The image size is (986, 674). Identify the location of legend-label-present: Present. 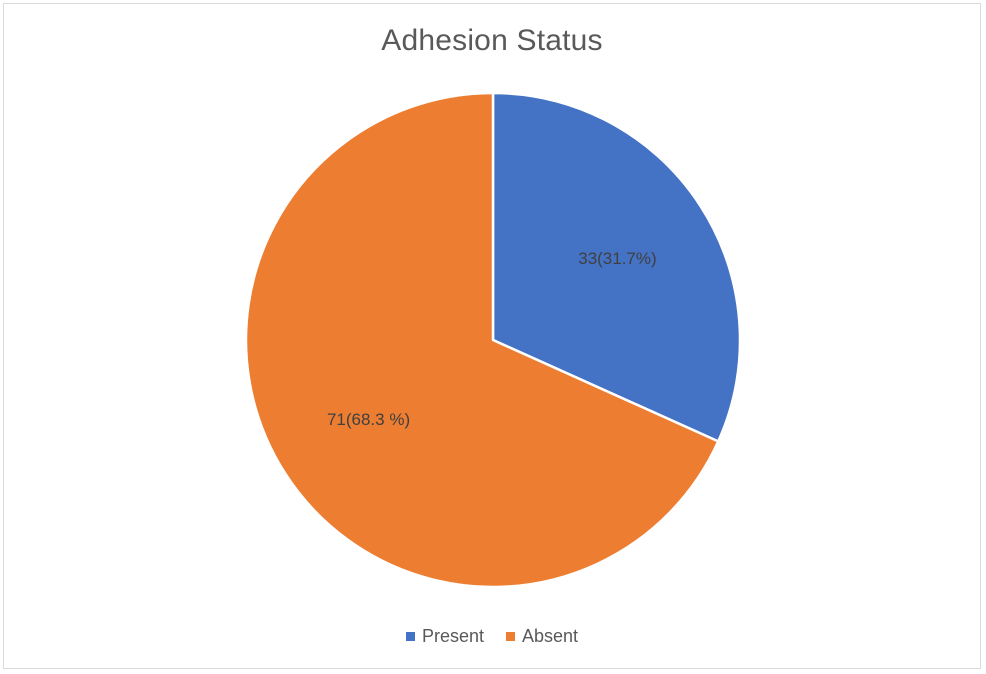
(452, 636).